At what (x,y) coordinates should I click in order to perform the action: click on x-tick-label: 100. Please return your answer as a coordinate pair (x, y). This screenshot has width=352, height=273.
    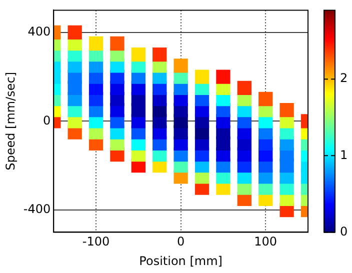
    Looking at the image, I should click on (266, 241).